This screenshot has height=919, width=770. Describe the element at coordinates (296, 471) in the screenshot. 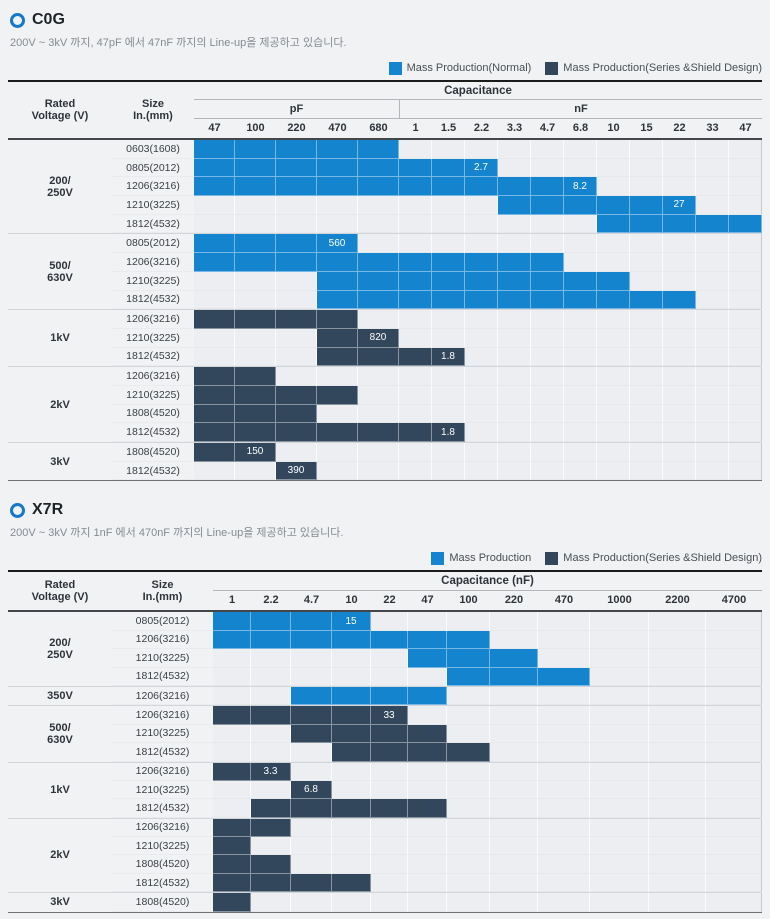

I see `cap-bar-cell: 390` at that location.